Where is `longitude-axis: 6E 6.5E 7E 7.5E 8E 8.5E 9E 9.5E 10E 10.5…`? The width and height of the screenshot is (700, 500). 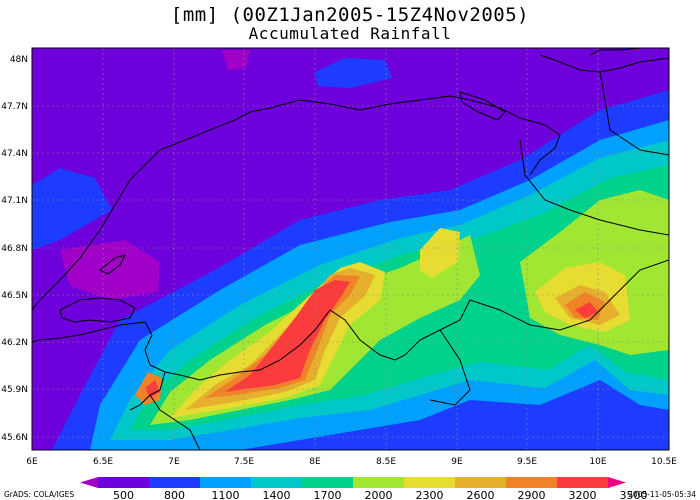
longitude-axis: 6E 6.5E 7E 7.5E 8E 8.5E 9E 9.5E 10E 10.5… is located at coordinates (351, 462).